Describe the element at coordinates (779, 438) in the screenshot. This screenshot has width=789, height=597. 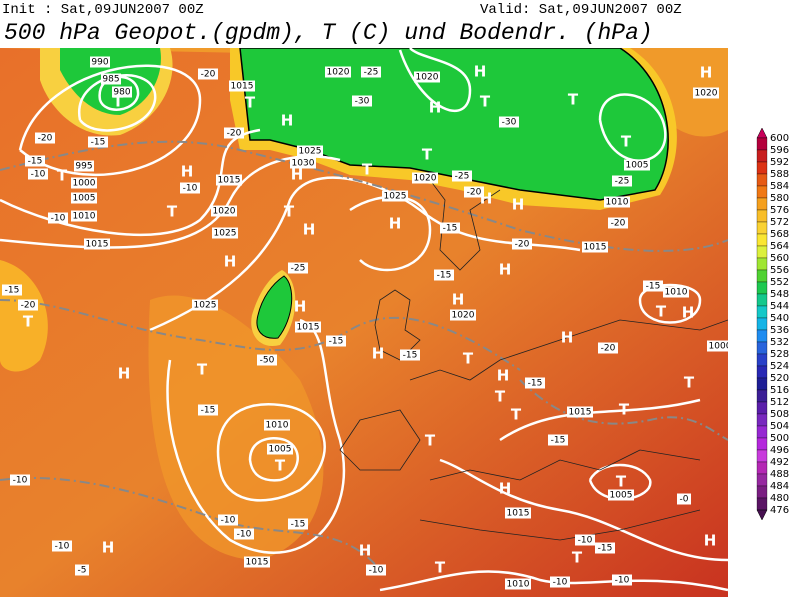
I see `colorbar-label: 500` at that location.